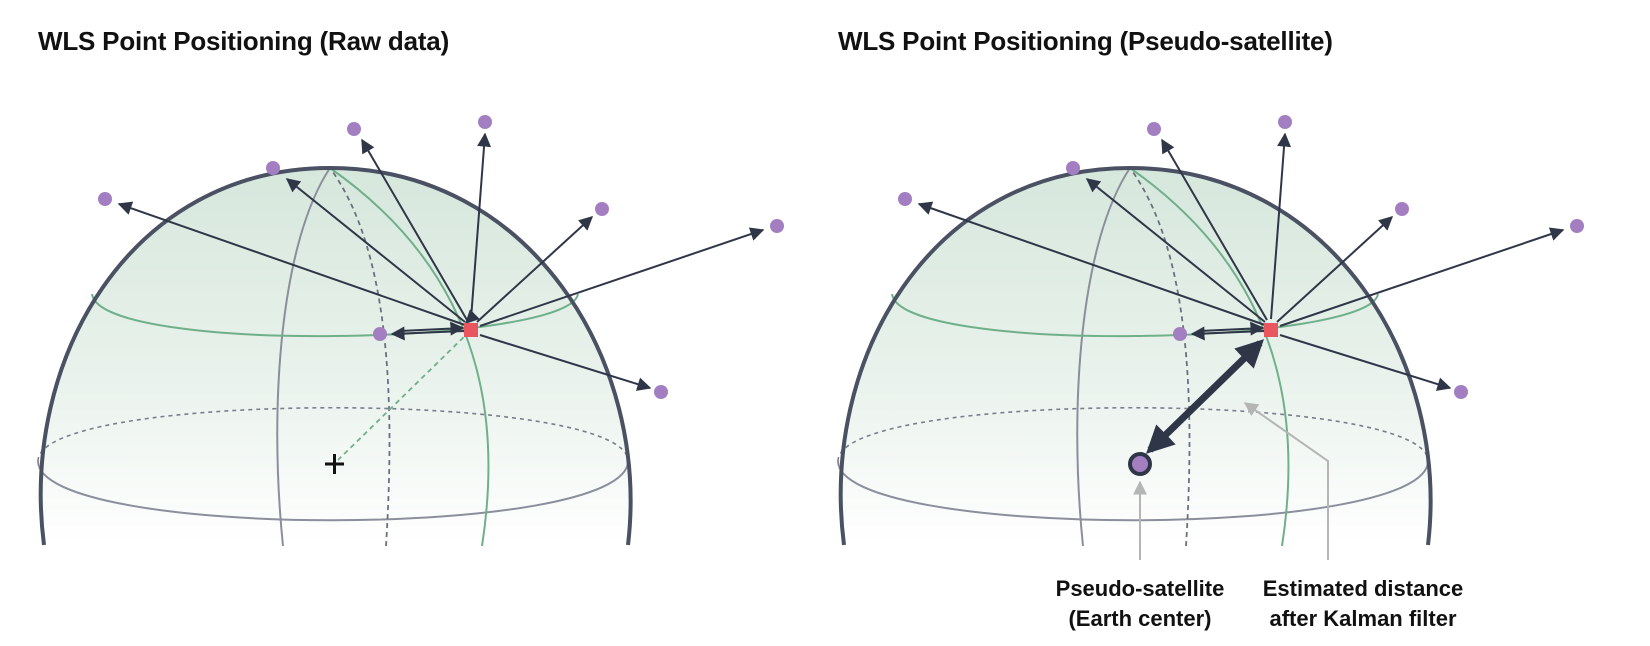 This screenshot has height=646, width=1650. I want to click on estimated-distance-label-line1: Estimated distance, so click(1363, 588).